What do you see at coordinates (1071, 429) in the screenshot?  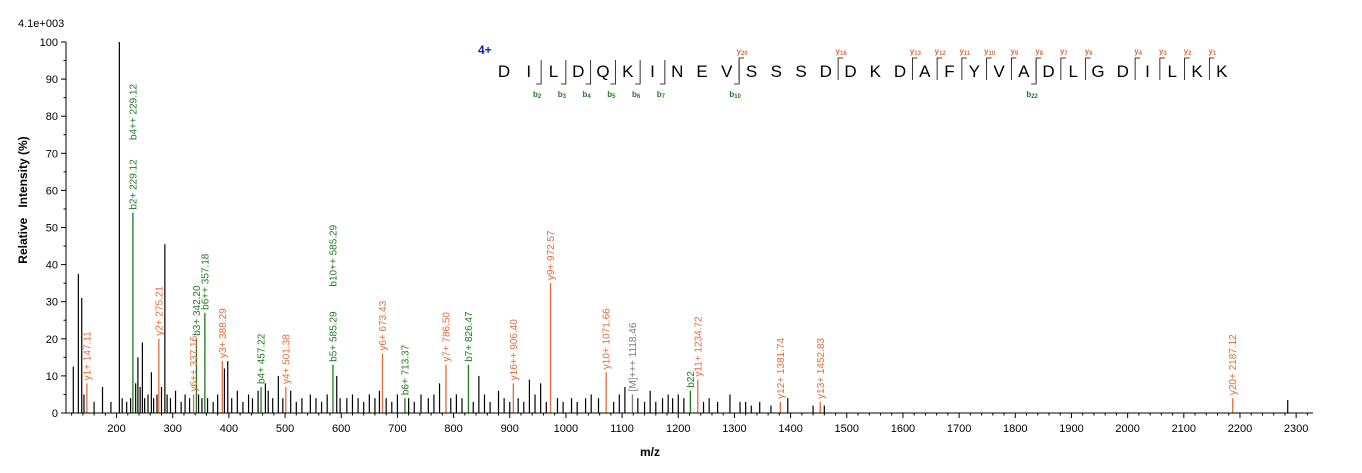 I see `x-tick-label: 1900` at bounding box center [1071, 429].